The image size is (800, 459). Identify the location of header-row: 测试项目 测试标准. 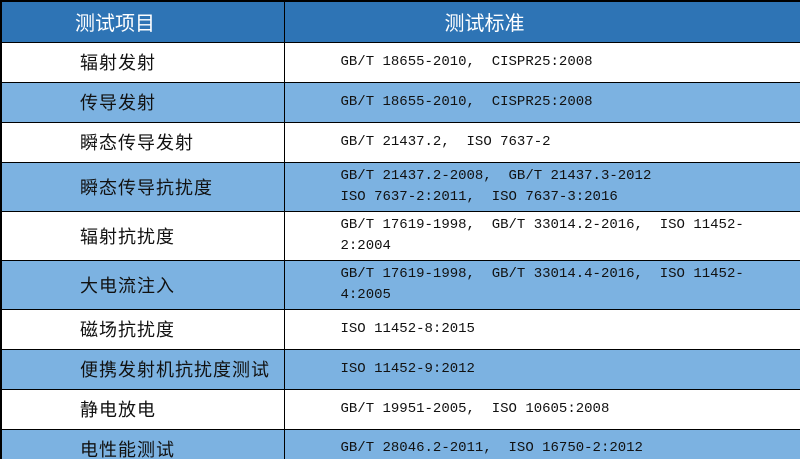
(400, 21).